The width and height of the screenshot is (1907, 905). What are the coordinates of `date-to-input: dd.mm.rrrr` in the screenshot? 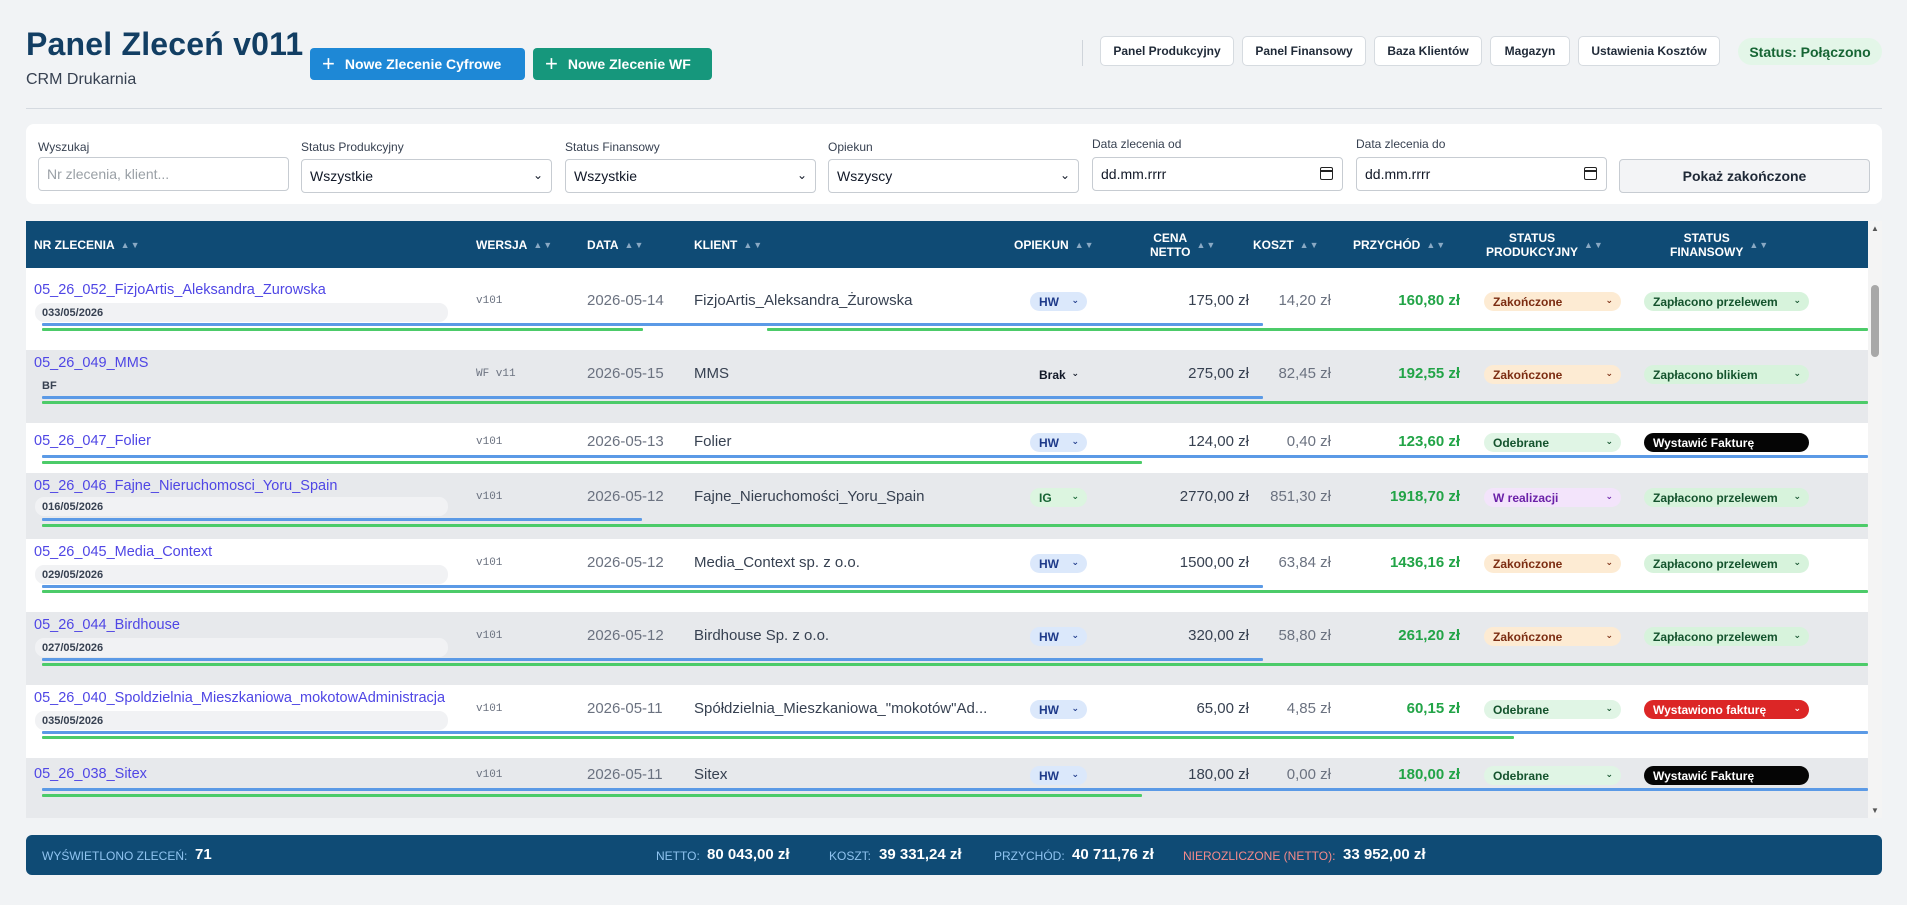 It's located at (1481, 174).